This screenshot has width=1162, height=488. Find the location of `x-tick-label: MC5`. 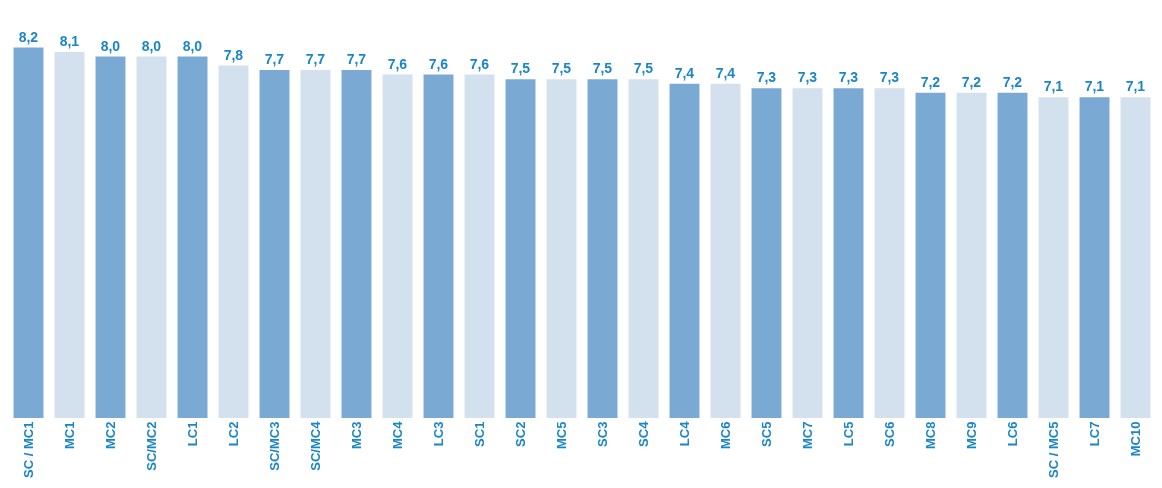

x-tick-label: MC5 is located at coordinates (561, 435).